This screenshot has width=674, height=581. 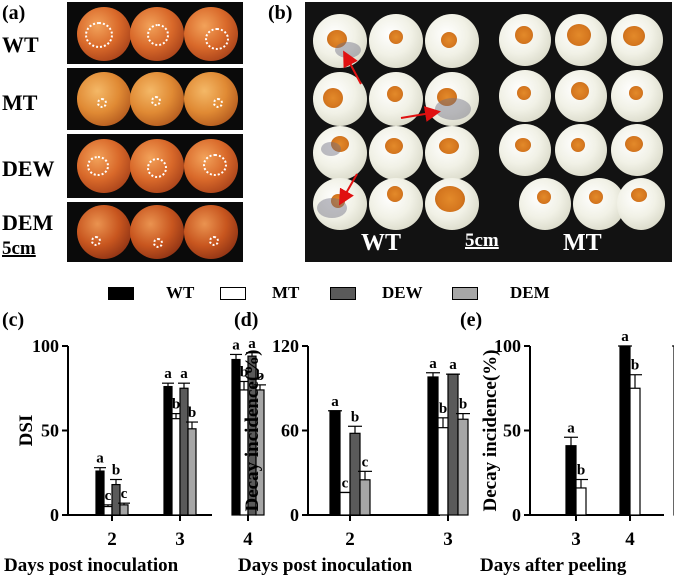 I want to click on y-tick-label: 120, so click(x=285, y=346).